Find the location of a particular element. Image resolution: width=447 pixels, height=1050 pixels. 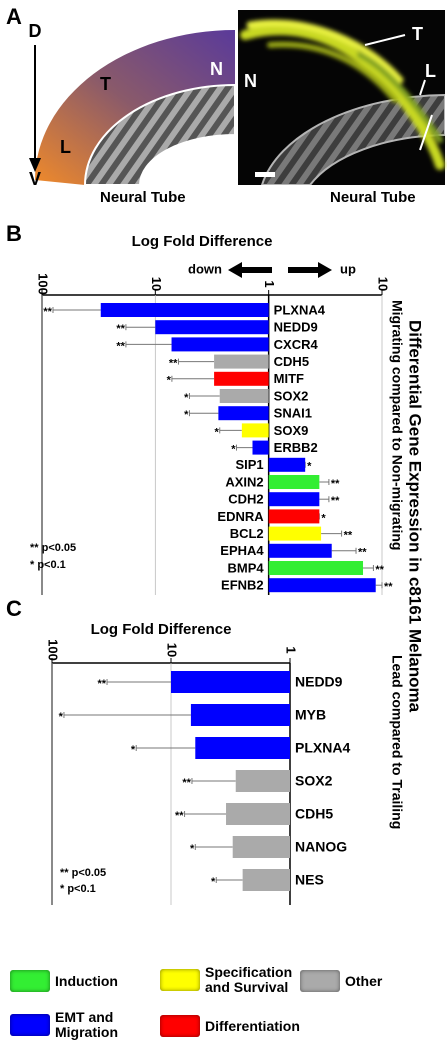

legend-label: Other is located at coordinates (364, 980).